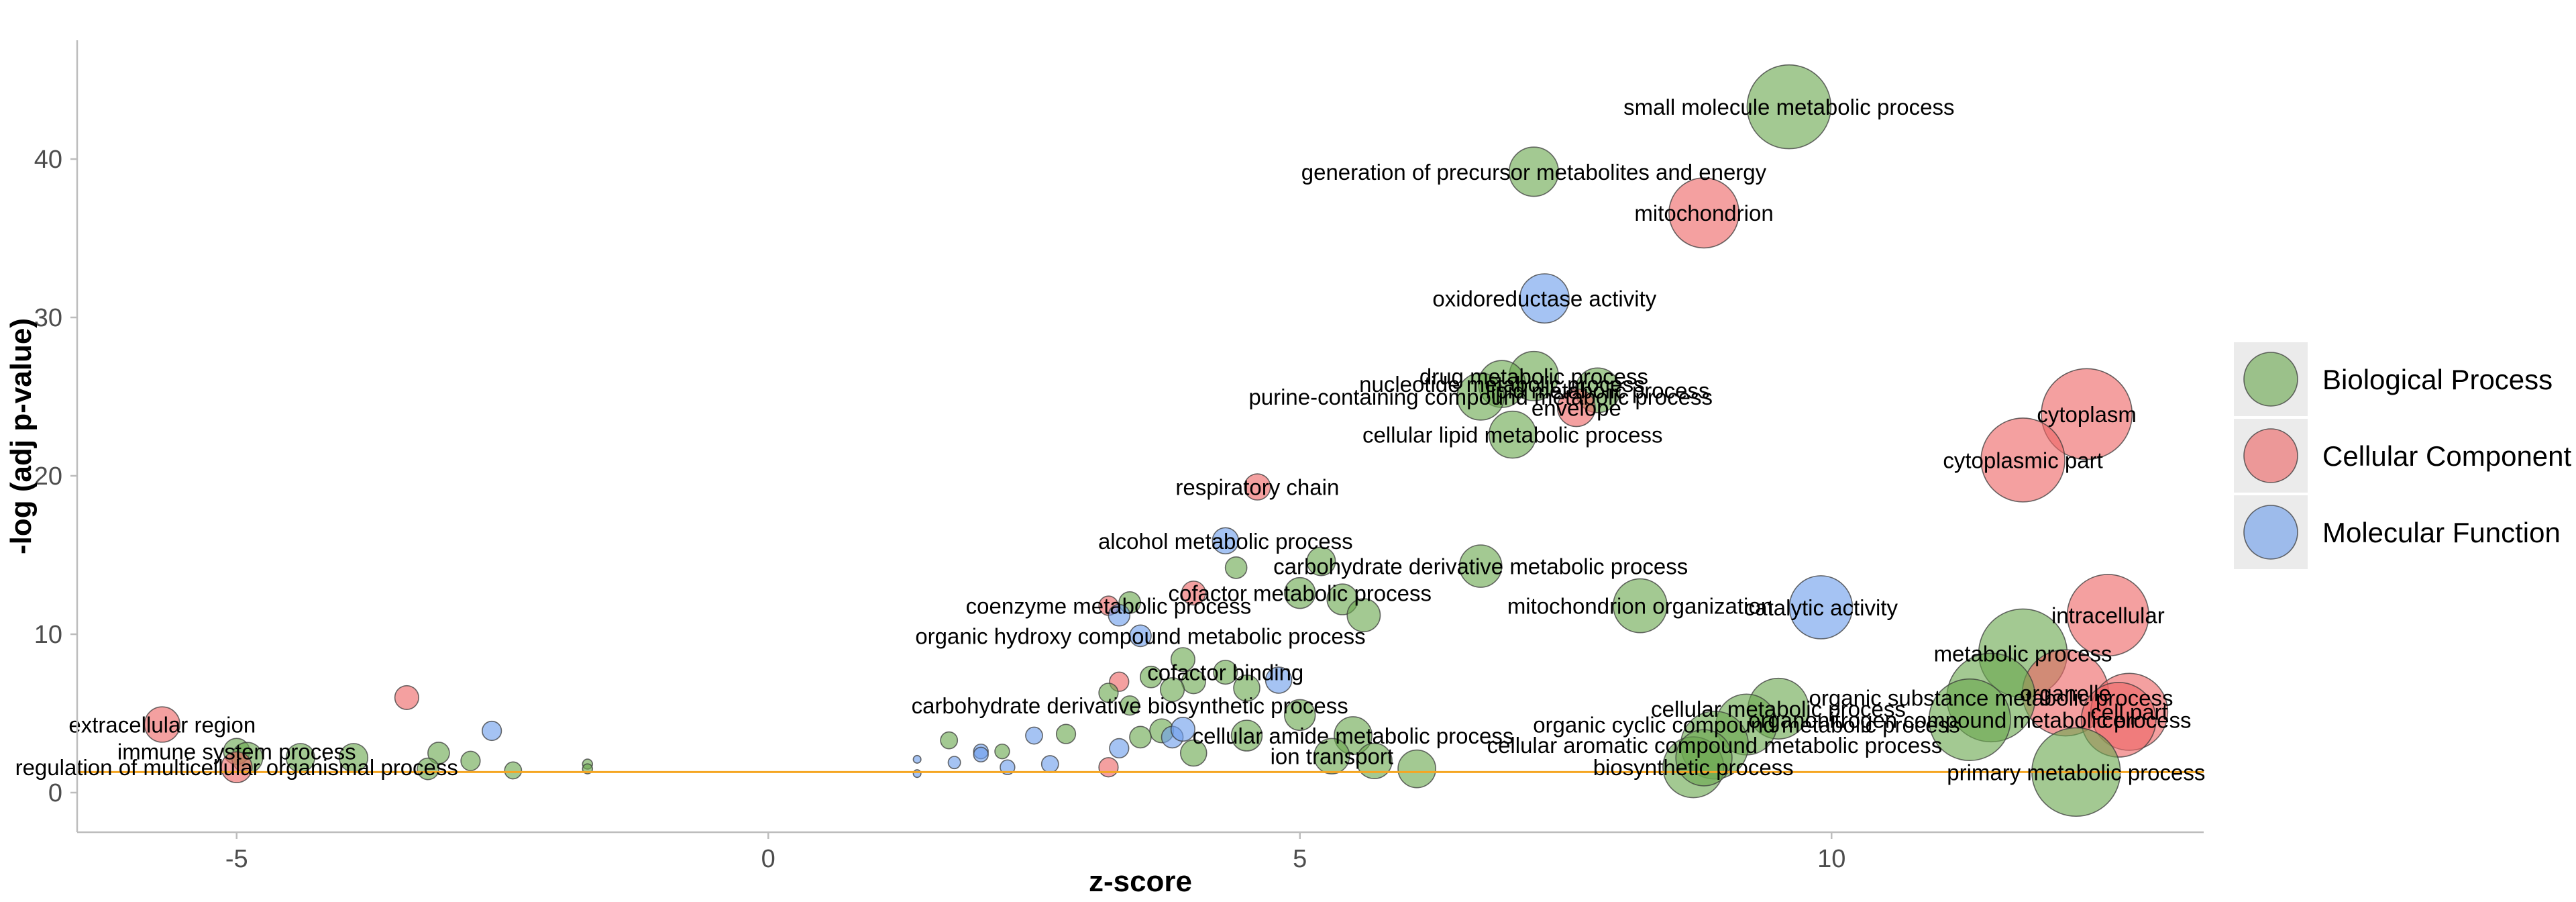  I want to click on bubble-label: cytoplasm, so click(2087, 414).